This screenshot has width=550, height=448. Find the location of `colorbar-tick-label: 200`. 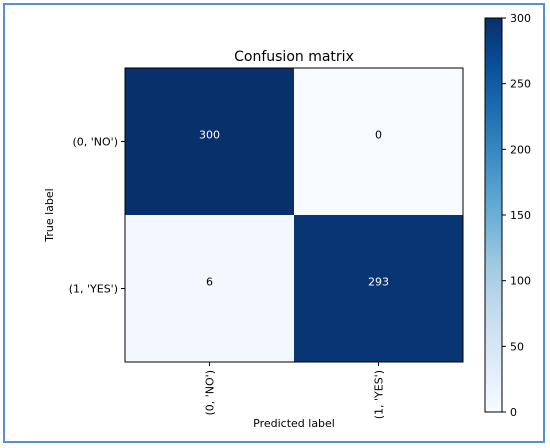

colorbar-tick-label: 200 is located at coordinates (520, 149).